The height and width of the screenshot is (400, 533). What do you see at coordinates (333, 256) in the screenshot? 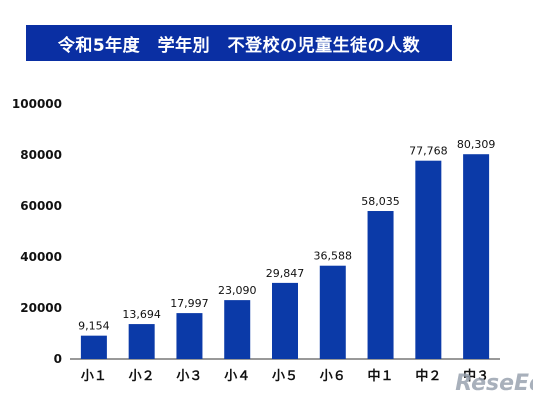
I see `data-label: 36,588` at bounding box center [333, 256].